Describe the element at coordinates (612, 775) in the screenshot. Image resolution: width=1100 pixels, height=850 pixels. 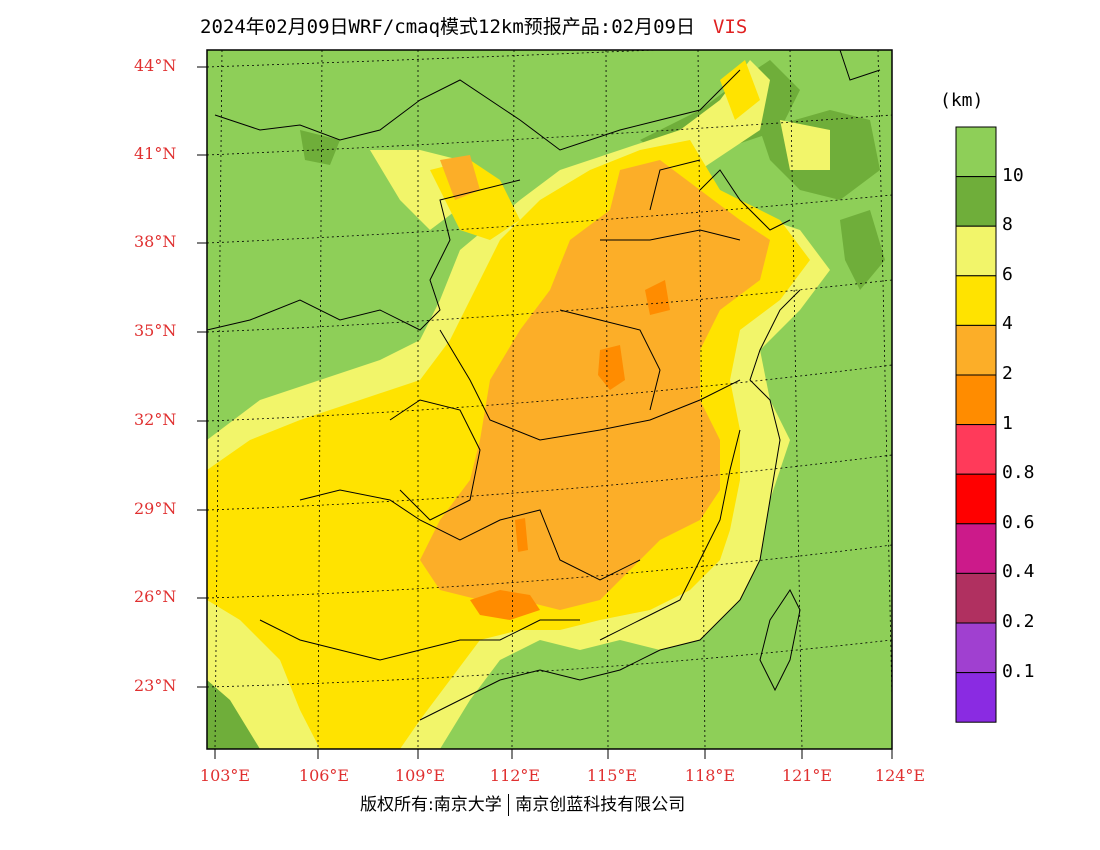
I see `lon-label-115: 115°E` at that location.